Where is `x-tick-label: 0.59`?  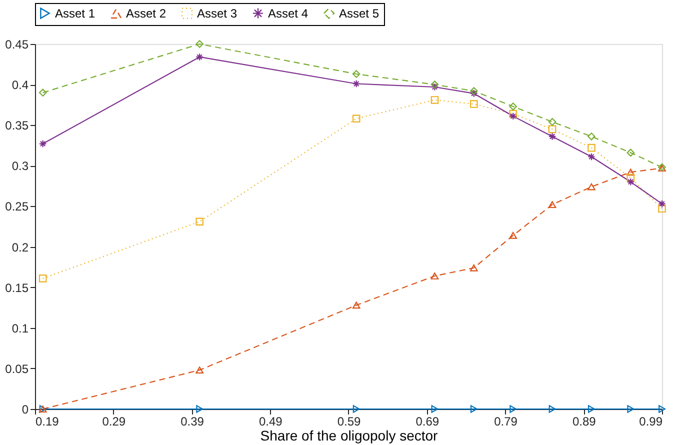 x-tick-label: 0.59 is located at coordinates (349, 421).